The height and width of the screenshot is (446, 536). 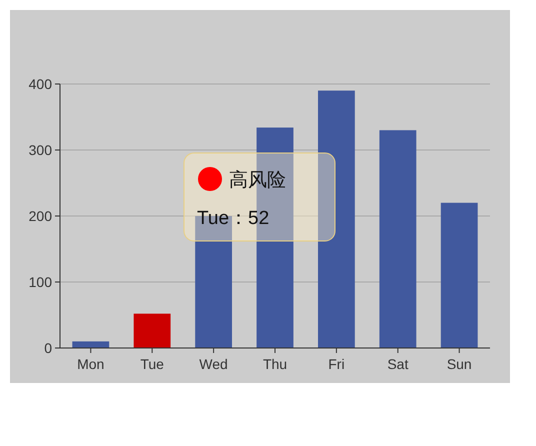 What do you see at coordinates (40, 282) in the screenshot?
I see `y-tick-label: 100` at bounding box center [40, 282].